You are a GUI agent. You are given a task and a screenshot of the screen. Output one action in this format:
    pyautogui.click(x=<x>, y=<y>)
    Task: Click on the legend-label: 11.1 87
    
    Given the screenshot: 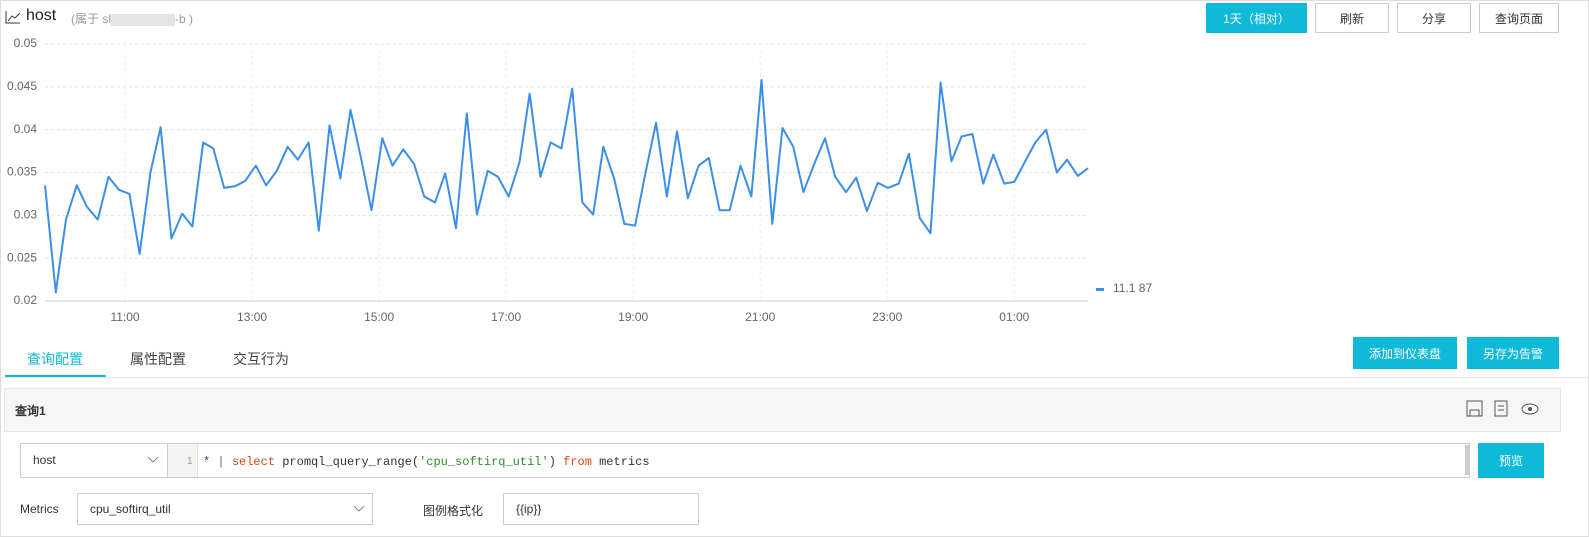 What is the action you would take?
    pyautogui.click(x=1132, y=288)
    